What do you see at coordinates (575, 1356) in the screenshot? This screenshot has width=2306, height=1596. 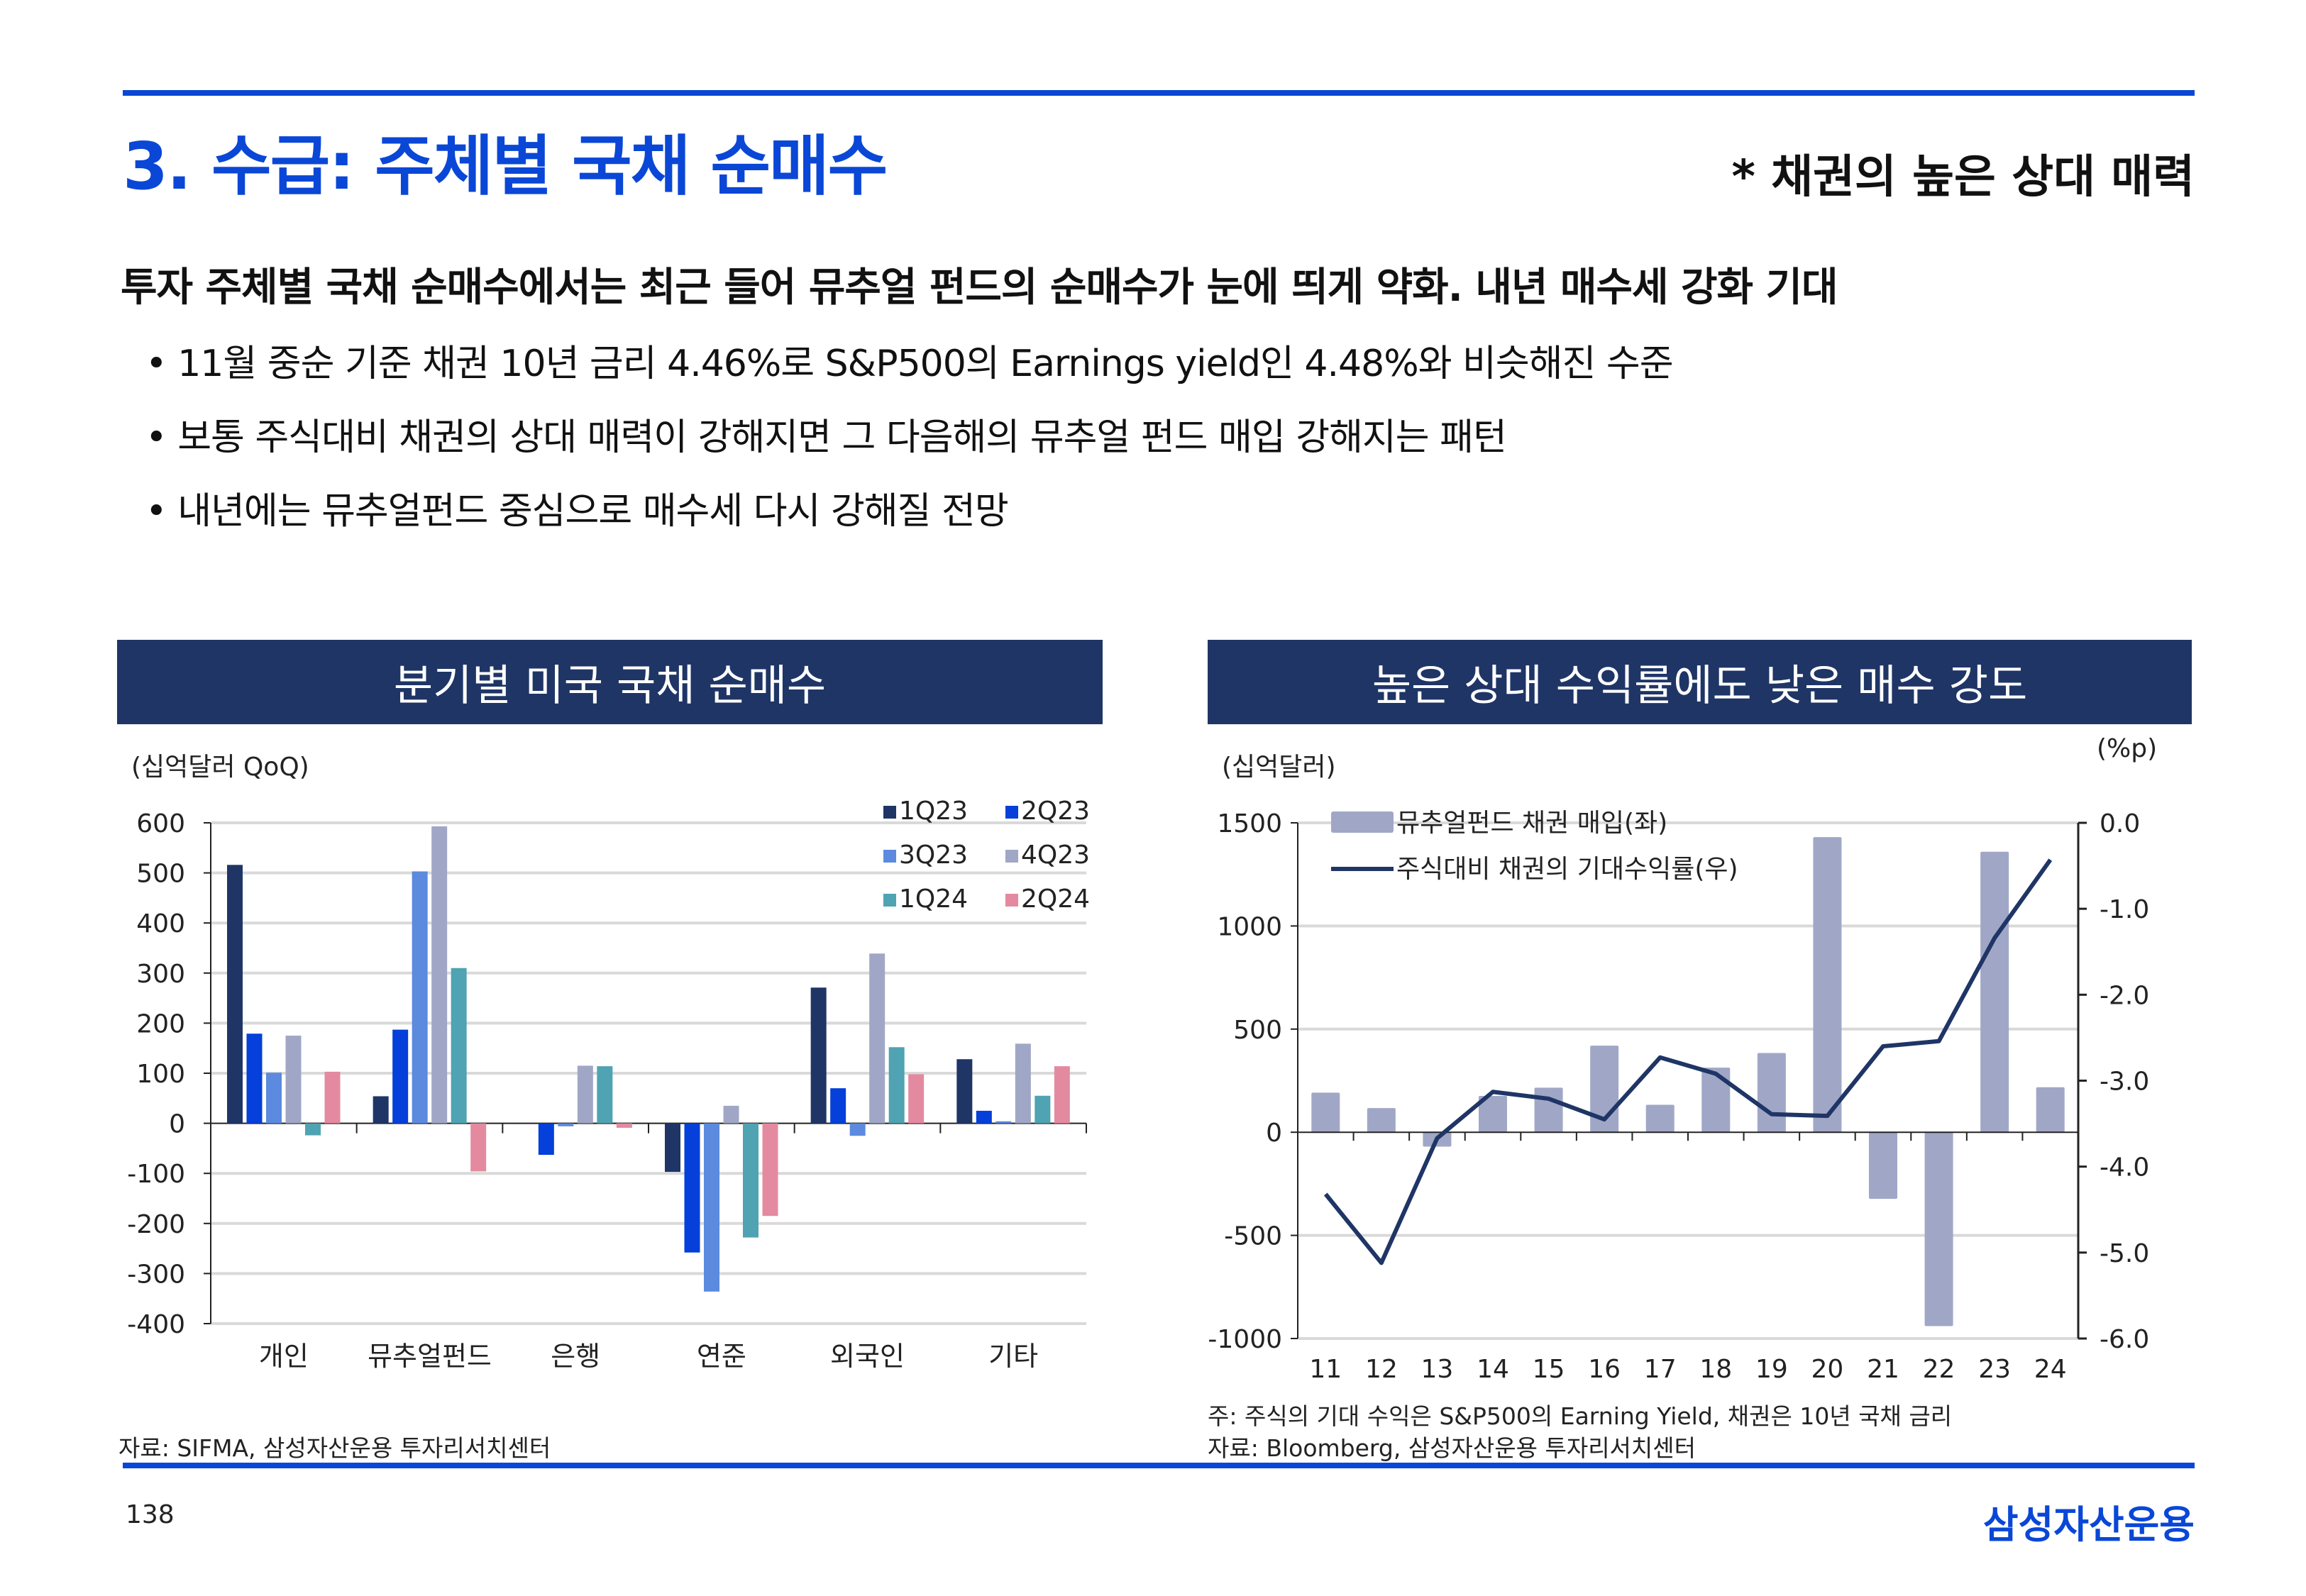 I see `x-tick-label: 은행` at bounding box center [575, 1356].